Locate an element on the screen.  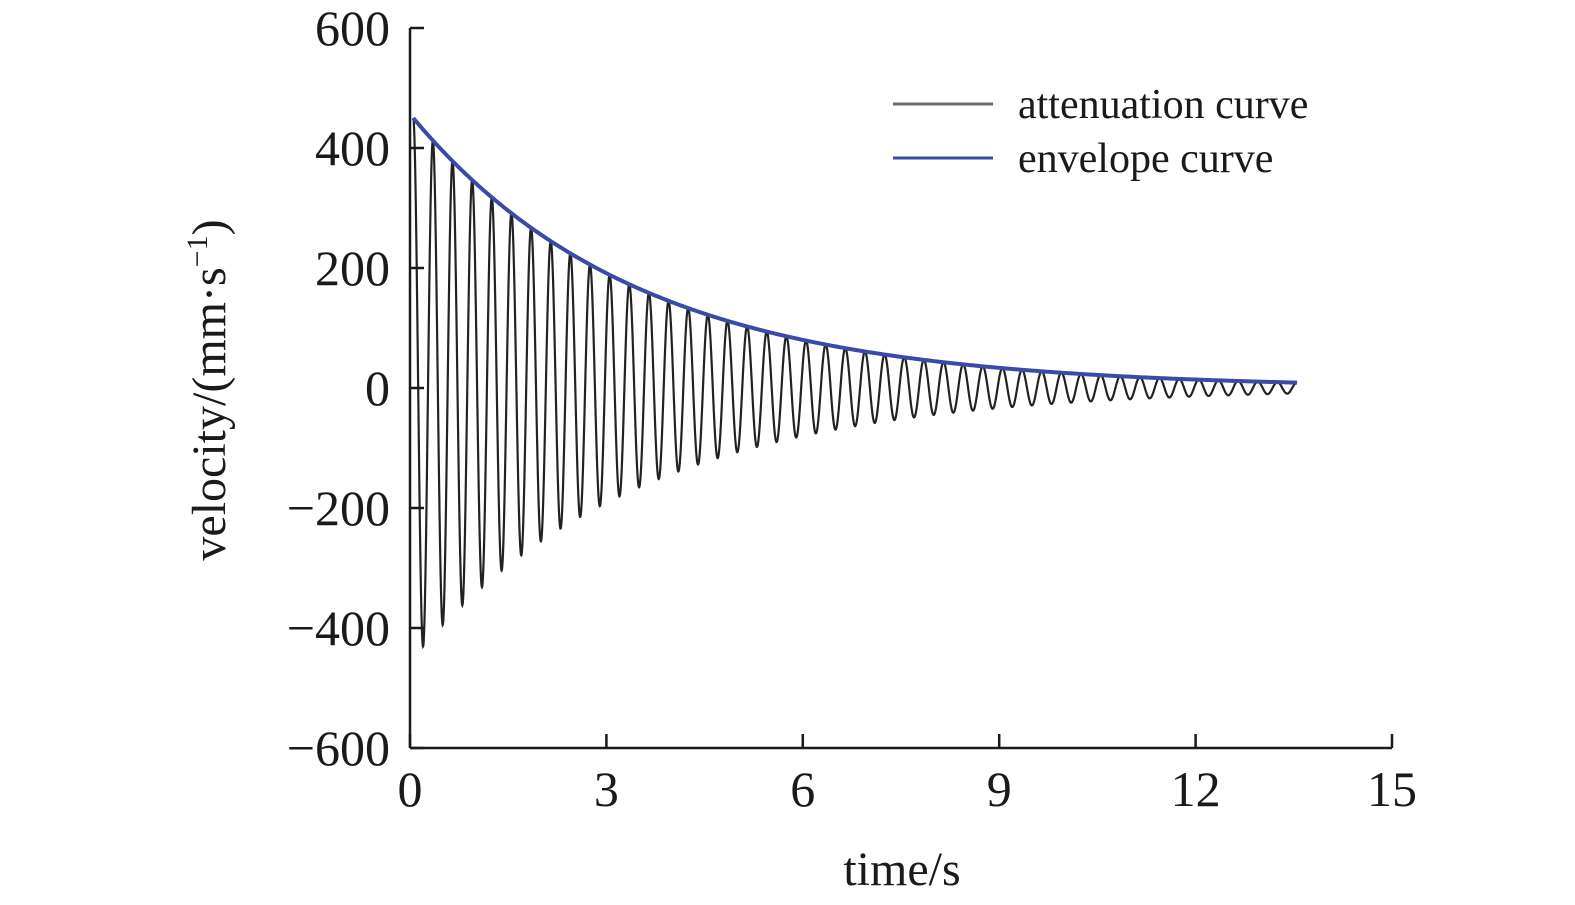
legend: attenuation curve envelope curve is located at coordinates (1100, 132).